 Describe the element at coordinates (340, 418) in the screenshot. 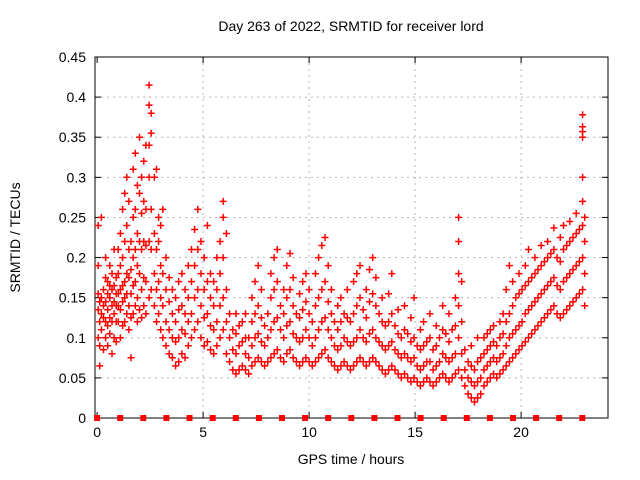

I see `baseline-markers` at that location.